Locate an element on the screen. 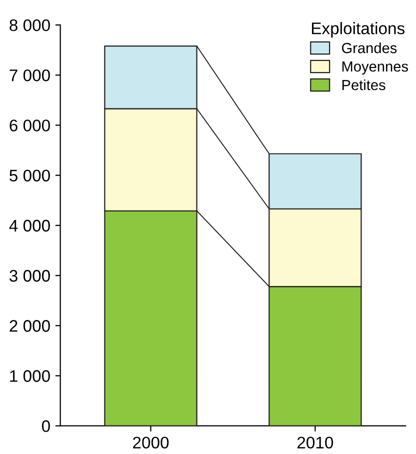 This screenshot has height=454, width=416. y-tick-label: 3 000 is located at coordinates (30, 276).